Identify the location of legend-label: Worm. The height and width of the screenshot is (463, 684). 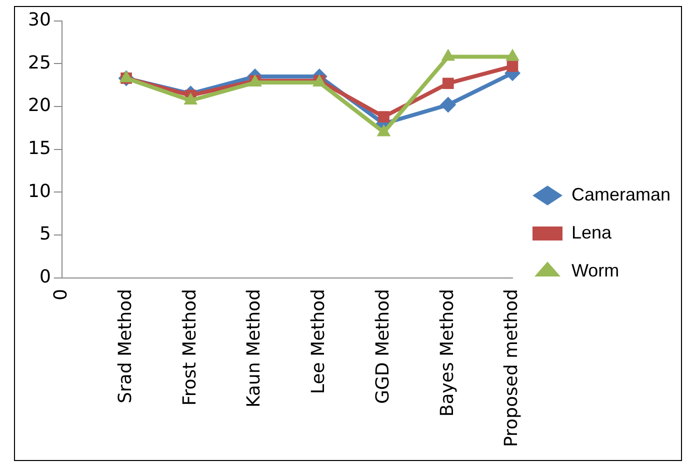
(596, 270).